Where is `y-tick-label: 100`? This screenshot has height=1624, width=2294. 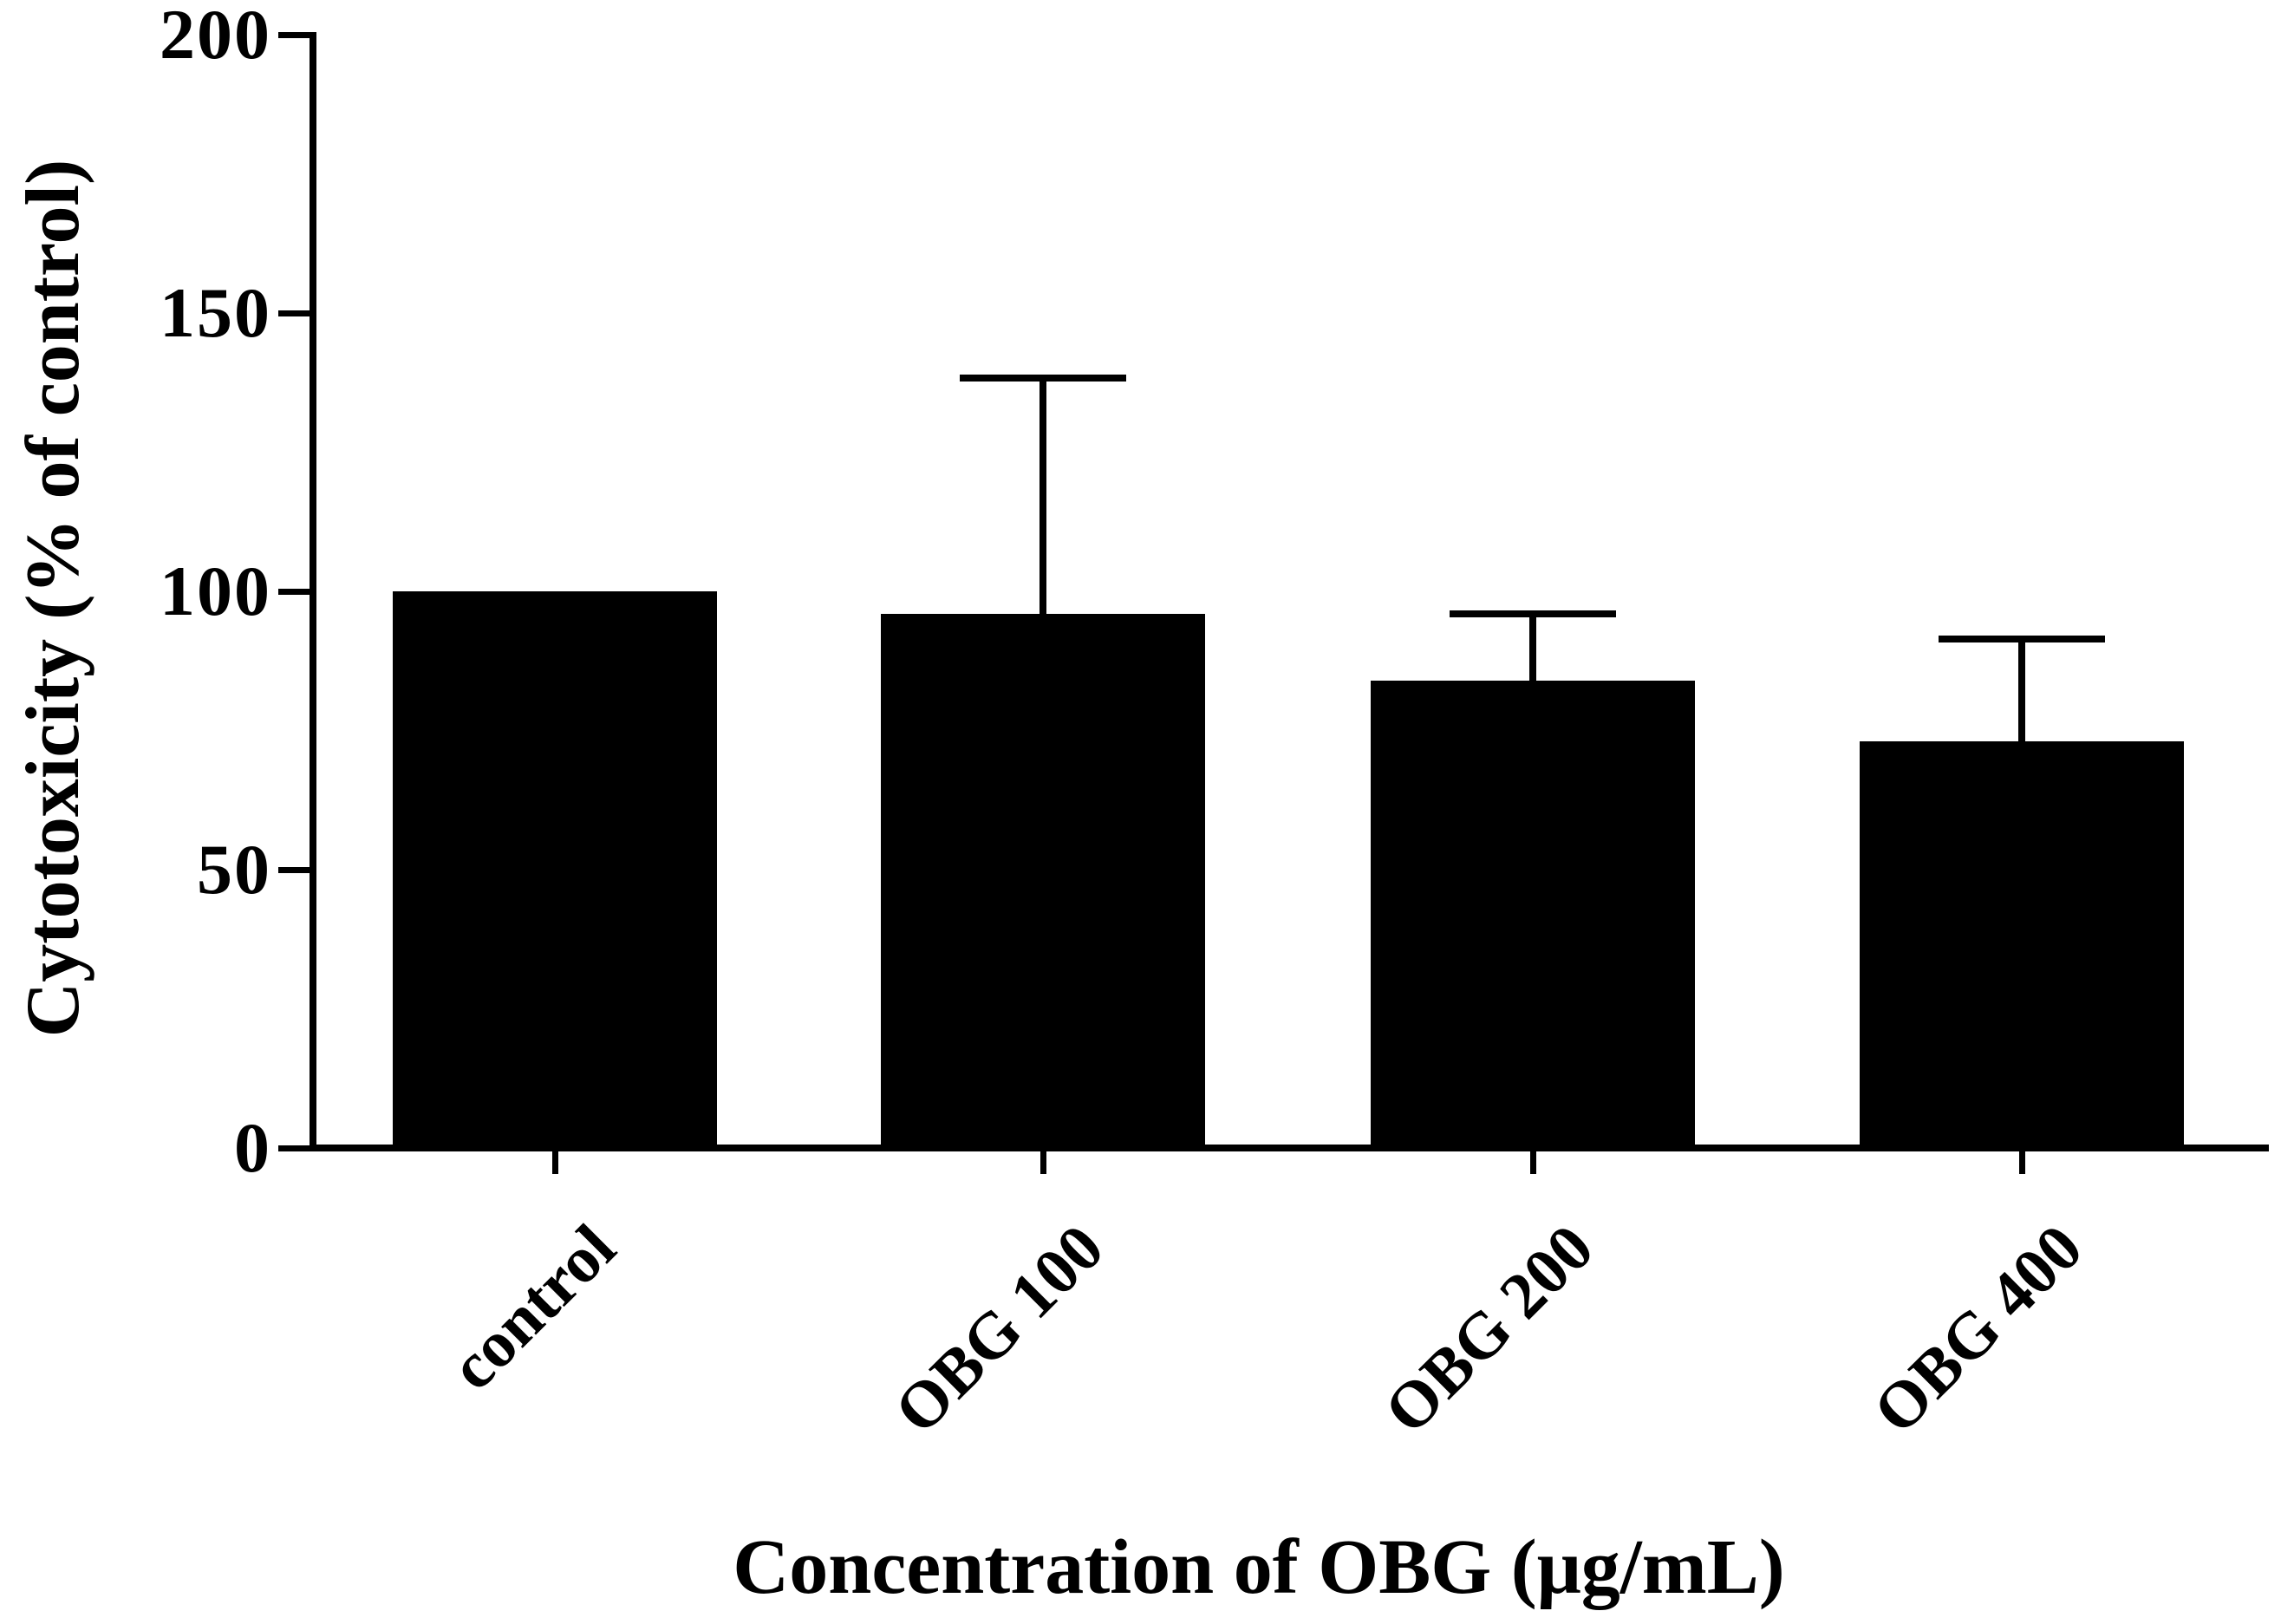
y-tick-label: 100 is located at coordinates (215, 590).